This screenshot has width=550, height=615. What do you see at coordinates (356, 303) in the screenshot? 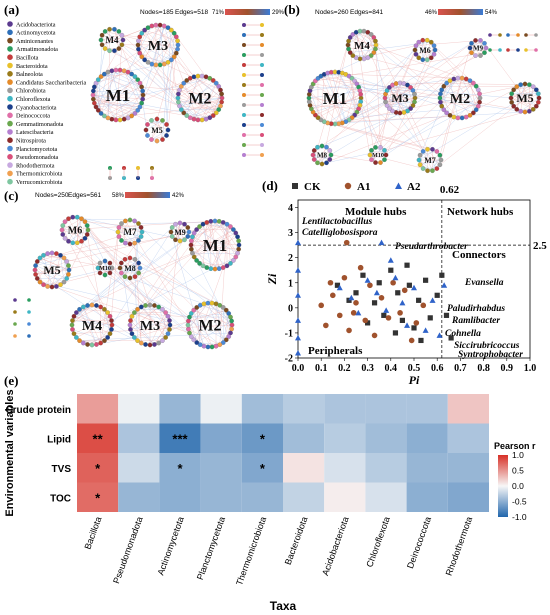
I see `point-a1` at bounding box center [356, 303].